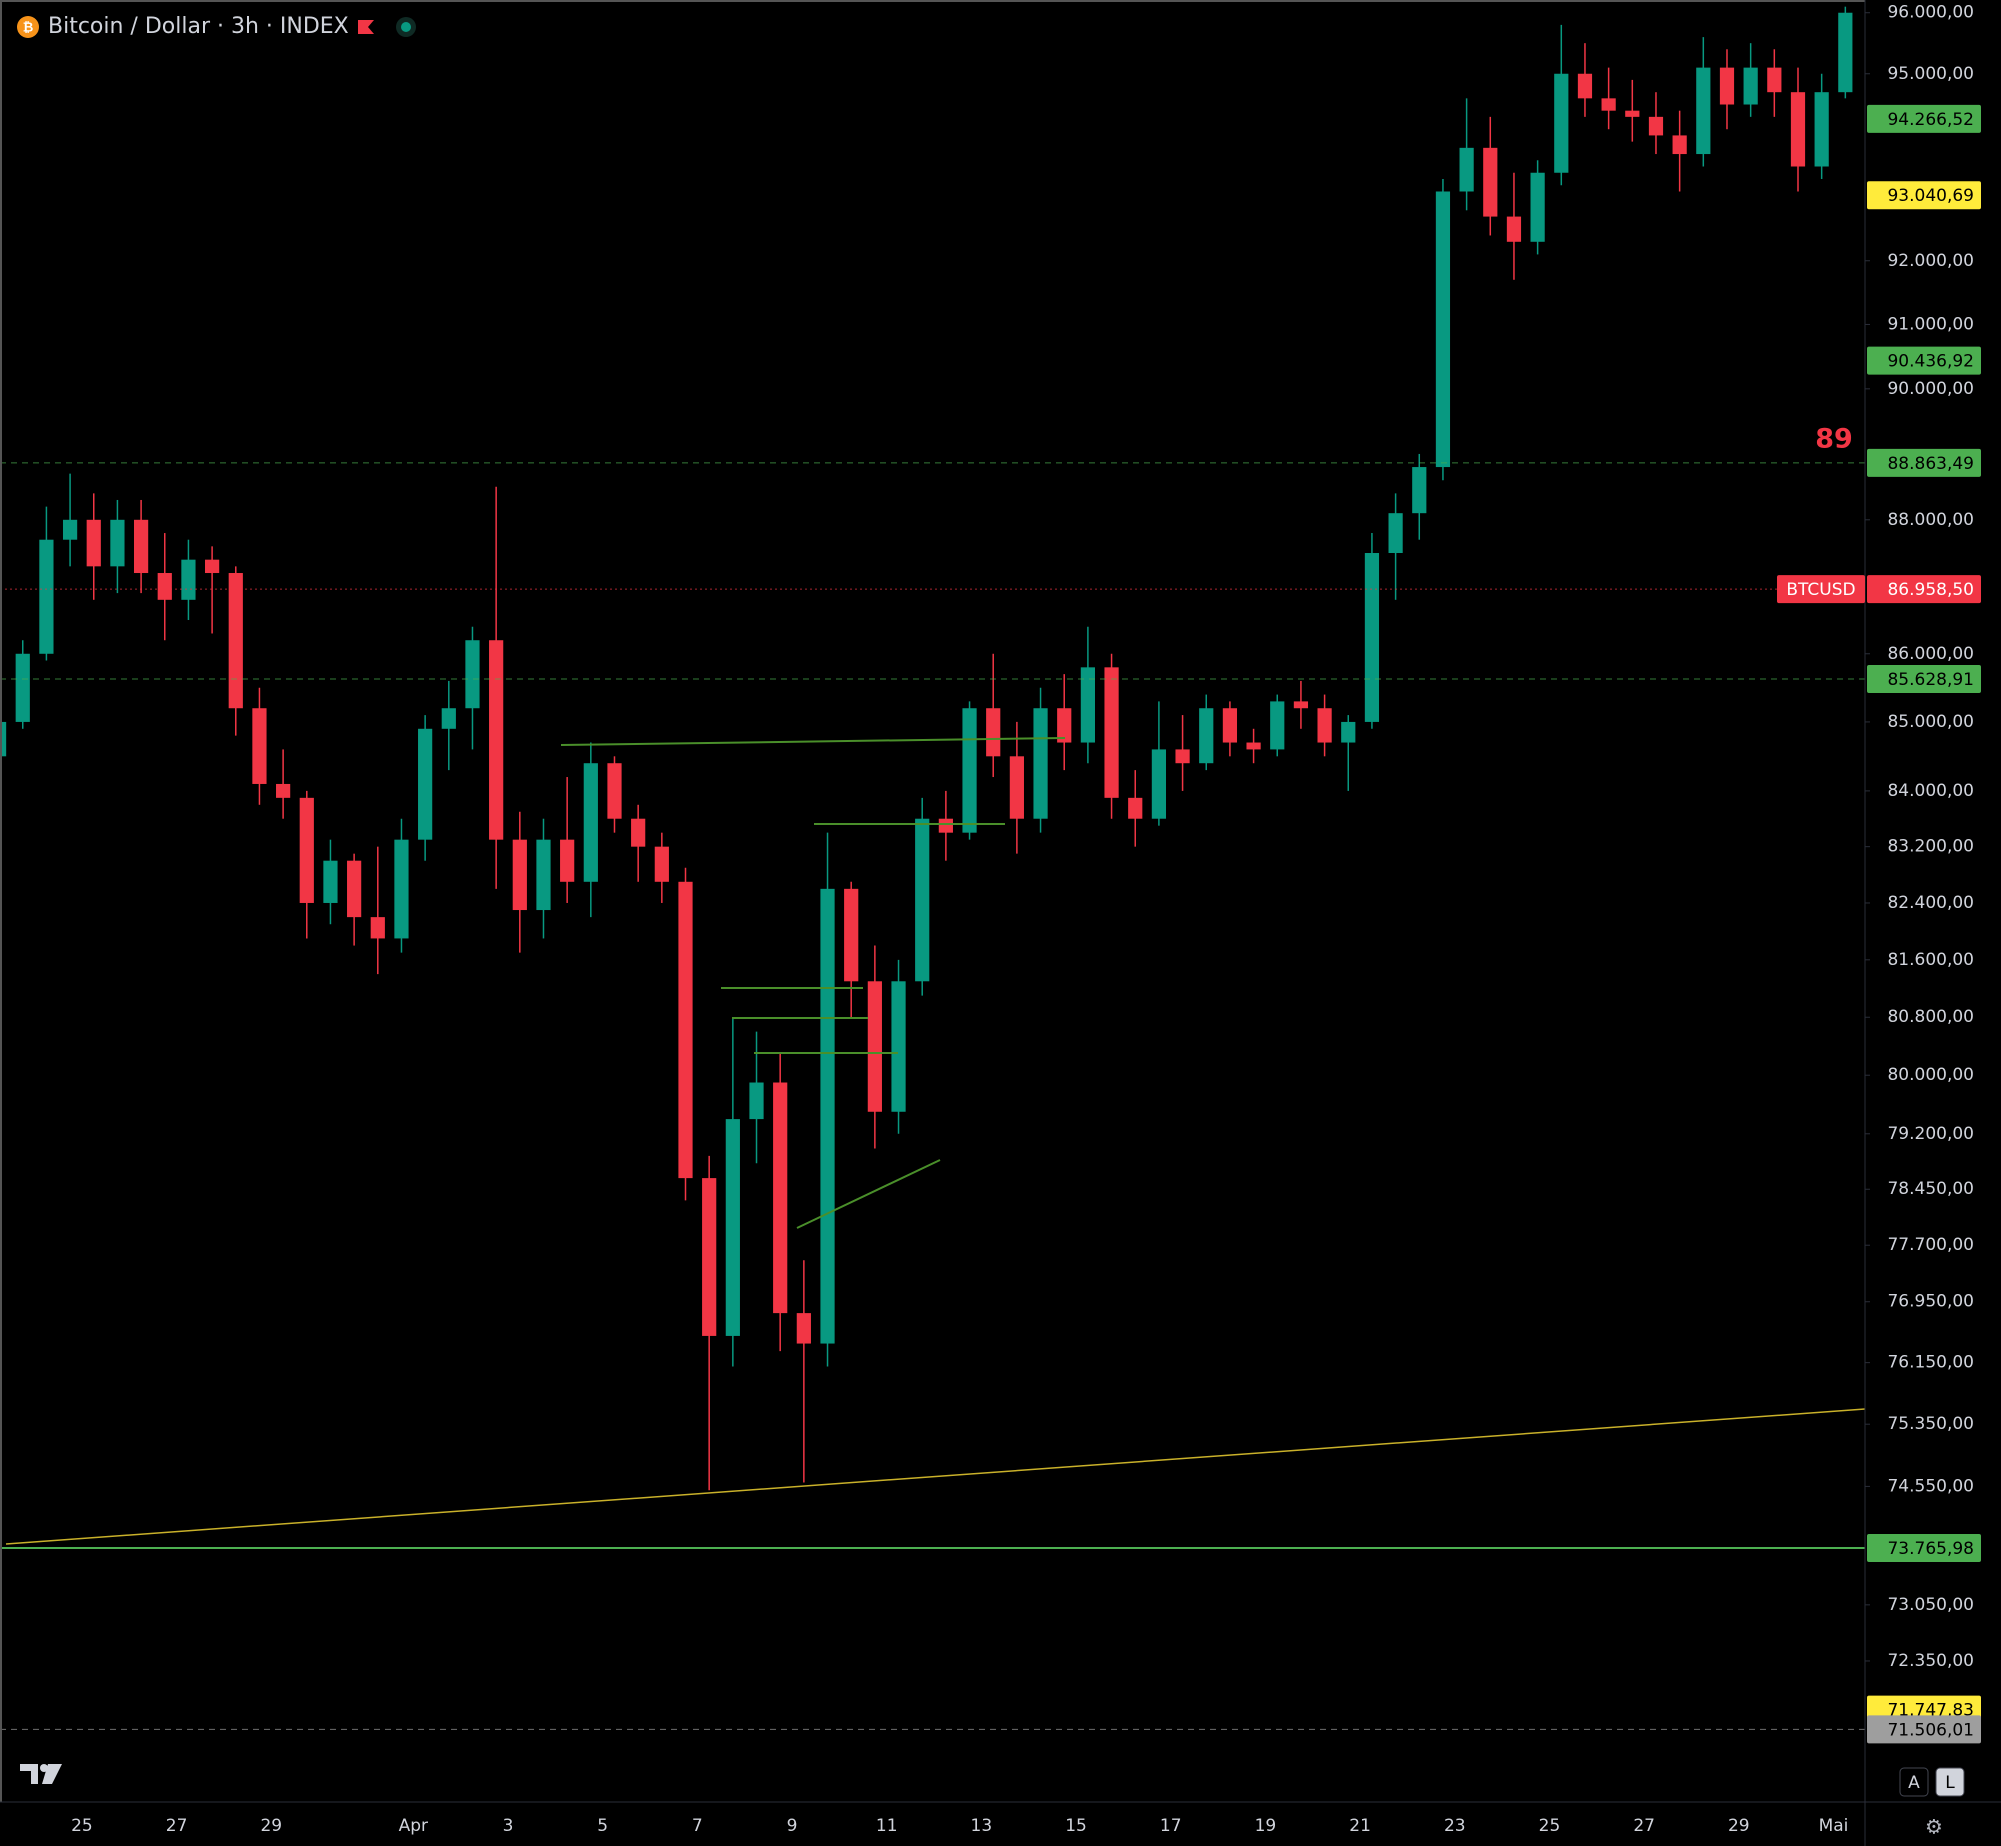 This screenshot has width=2001, height=1846. Describe the element at coordinates (1930, 590) in the screenshot. I see `price-label: 86.958,50` at that location.